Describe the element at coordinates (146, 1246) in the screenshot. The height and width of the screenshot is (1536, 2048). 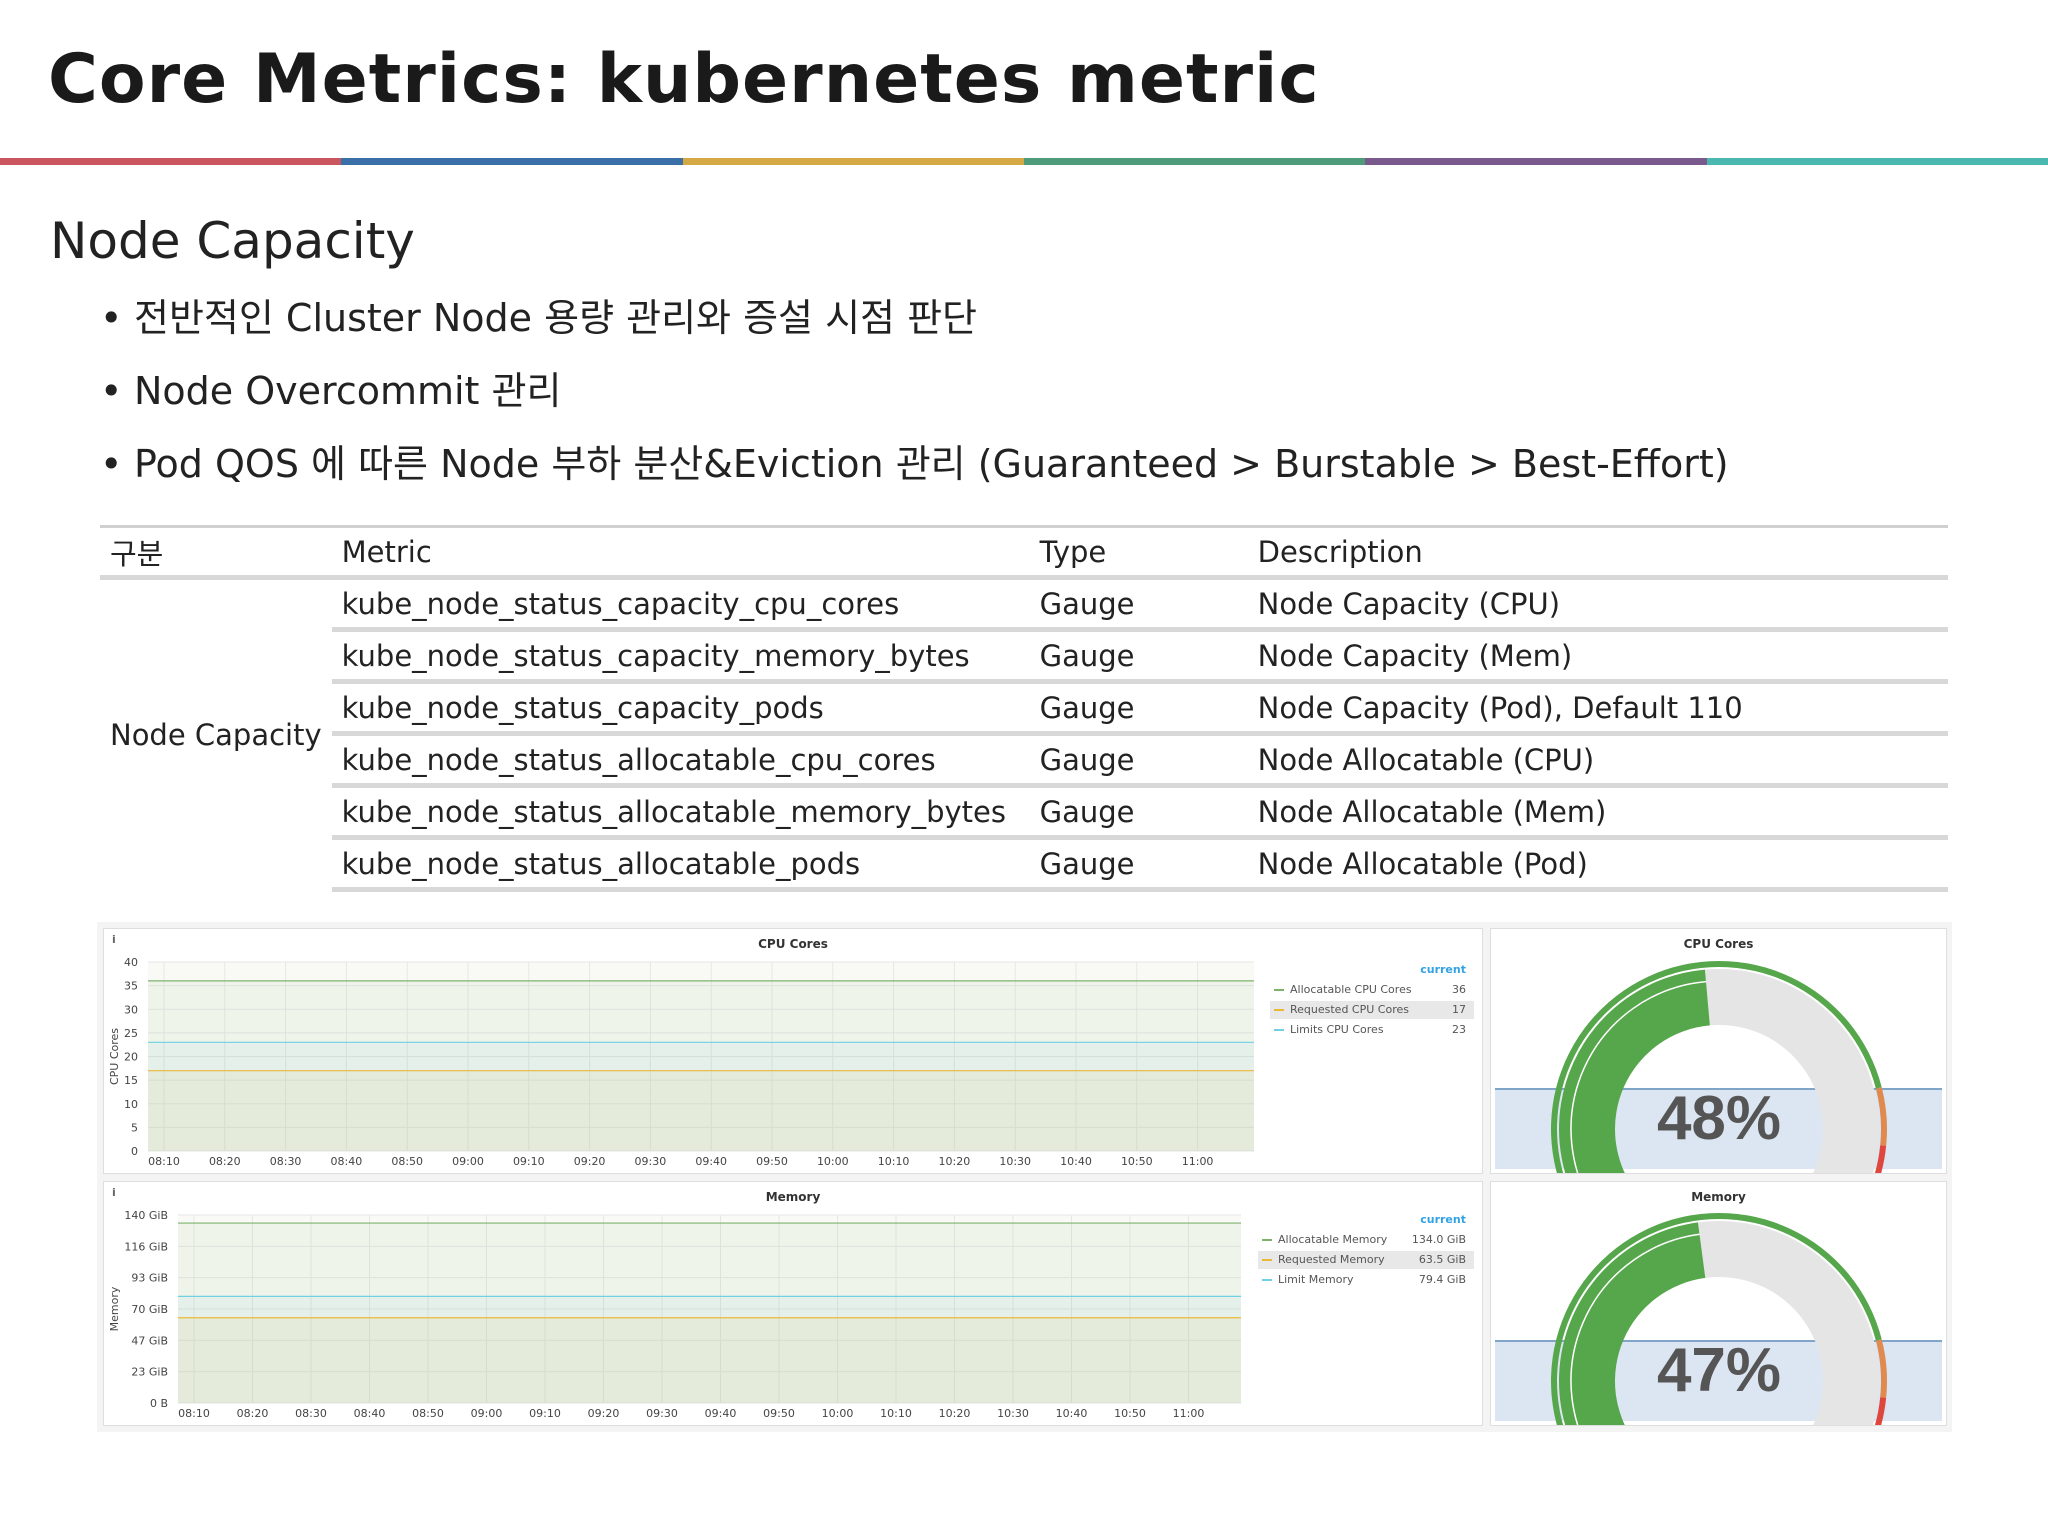
I see `y-tick-label: 116 GiB` at that location.